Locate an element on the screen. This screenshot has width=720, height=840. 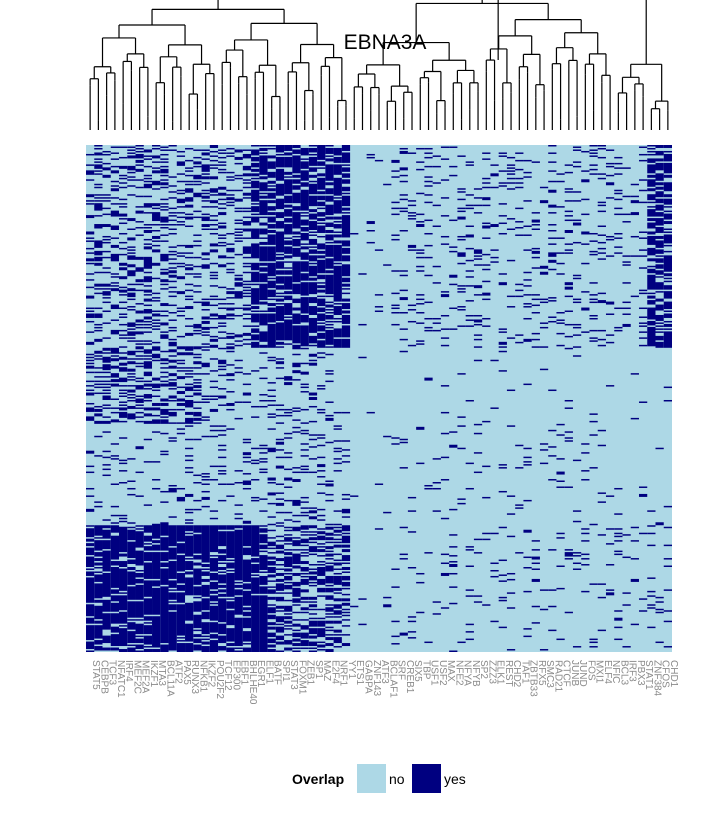
column-label: STAT3 is located at coordinates (293, 675).